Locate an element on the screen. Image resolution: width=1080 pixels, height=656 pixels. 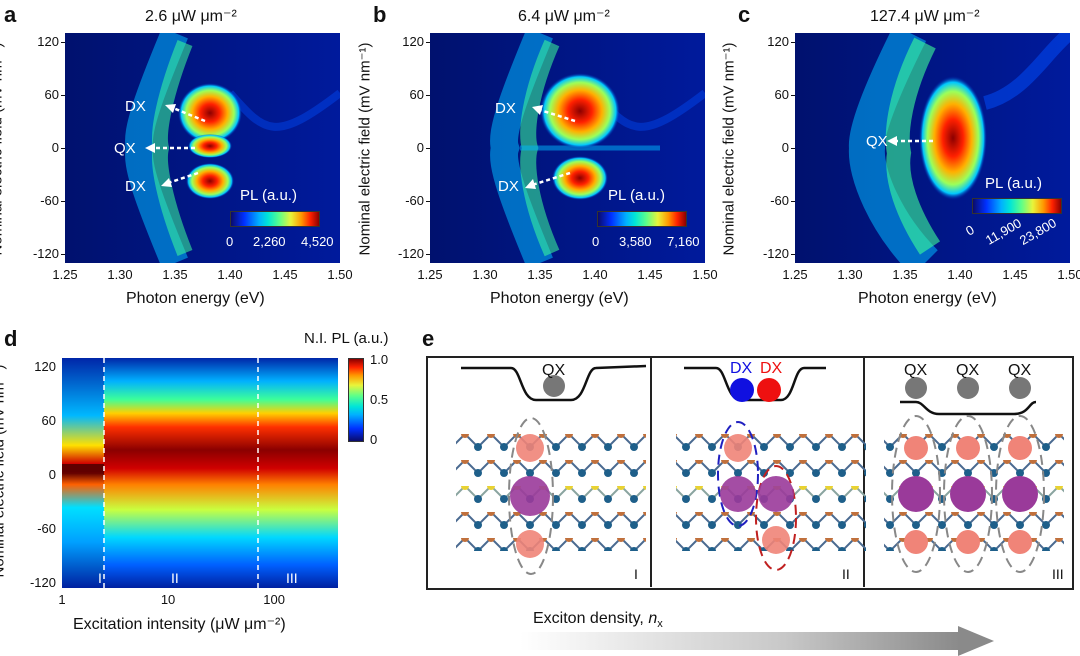
heatmap-a-svg is located at coordinates (202, 148).